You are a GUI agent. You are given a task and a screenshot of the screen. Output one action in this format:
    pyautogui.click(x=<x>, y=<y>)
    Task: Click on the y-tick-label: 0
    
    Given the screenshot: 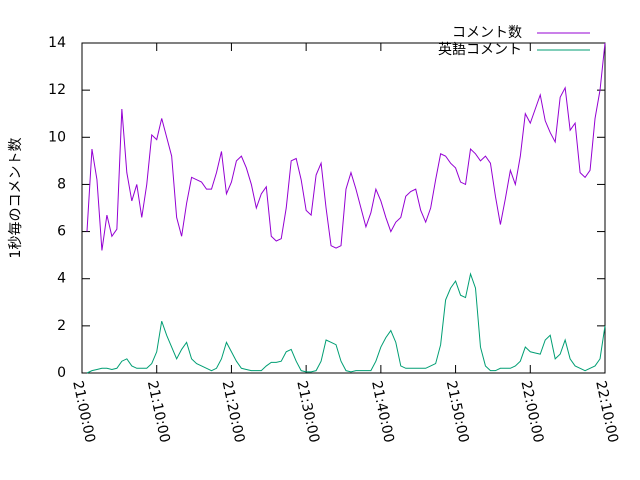 What is the action you would take?
    pyautogui.click(x=61, y=373)
    